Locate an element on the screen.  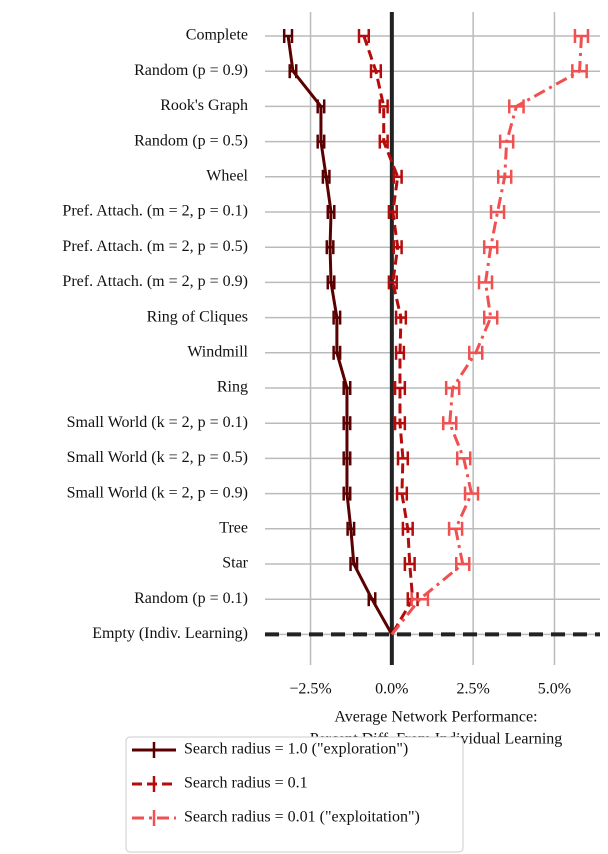
y-tick-label: Small World (k = 2, p = 0.5) is located at coordinates (157, 457).